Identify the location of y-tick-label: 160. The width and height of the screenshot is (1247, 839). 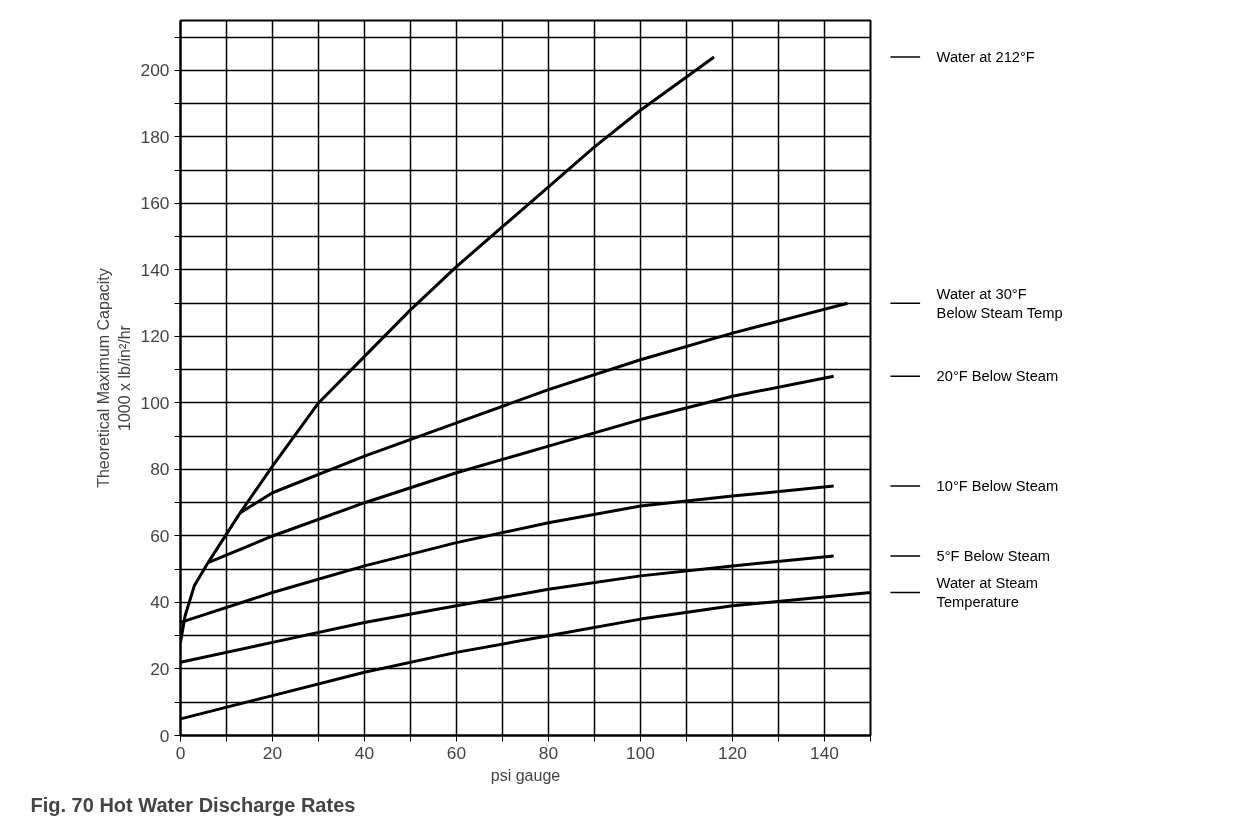
(155, 203).